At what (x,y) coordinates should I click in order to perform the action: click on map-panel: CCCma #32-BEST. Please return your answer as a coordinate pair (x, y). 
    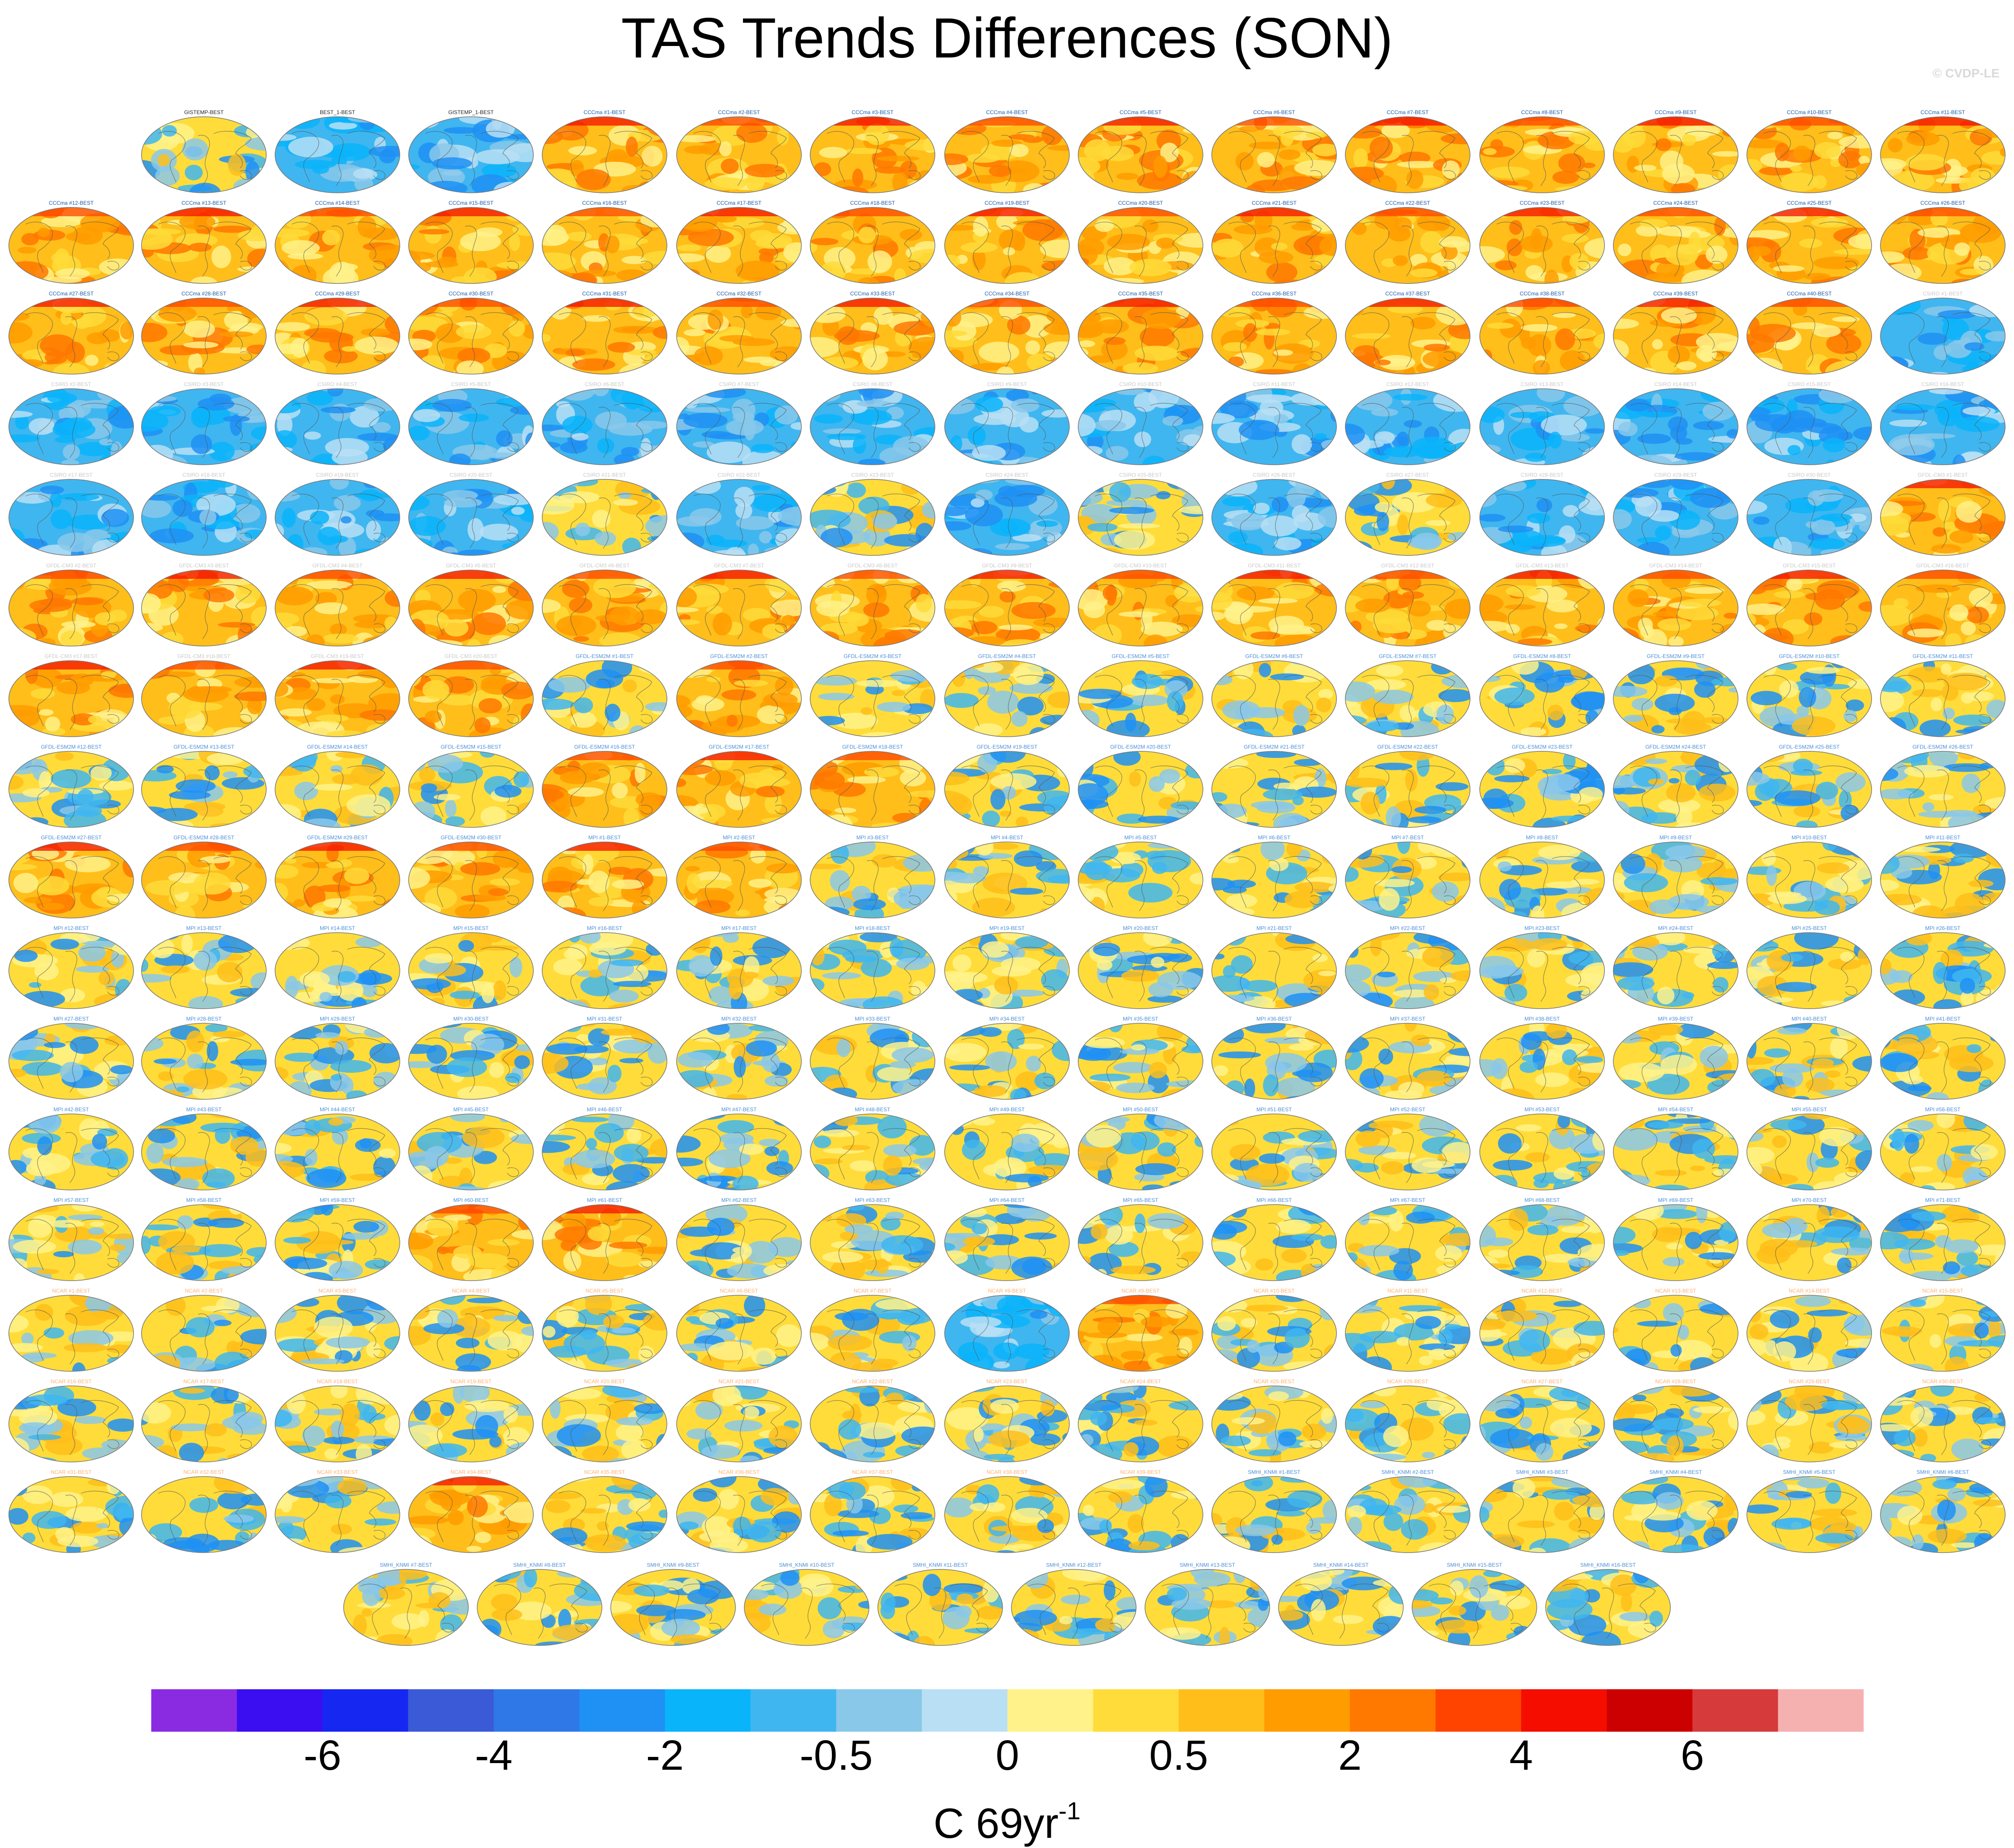
    Looking at the image, I should click on (739, 334).